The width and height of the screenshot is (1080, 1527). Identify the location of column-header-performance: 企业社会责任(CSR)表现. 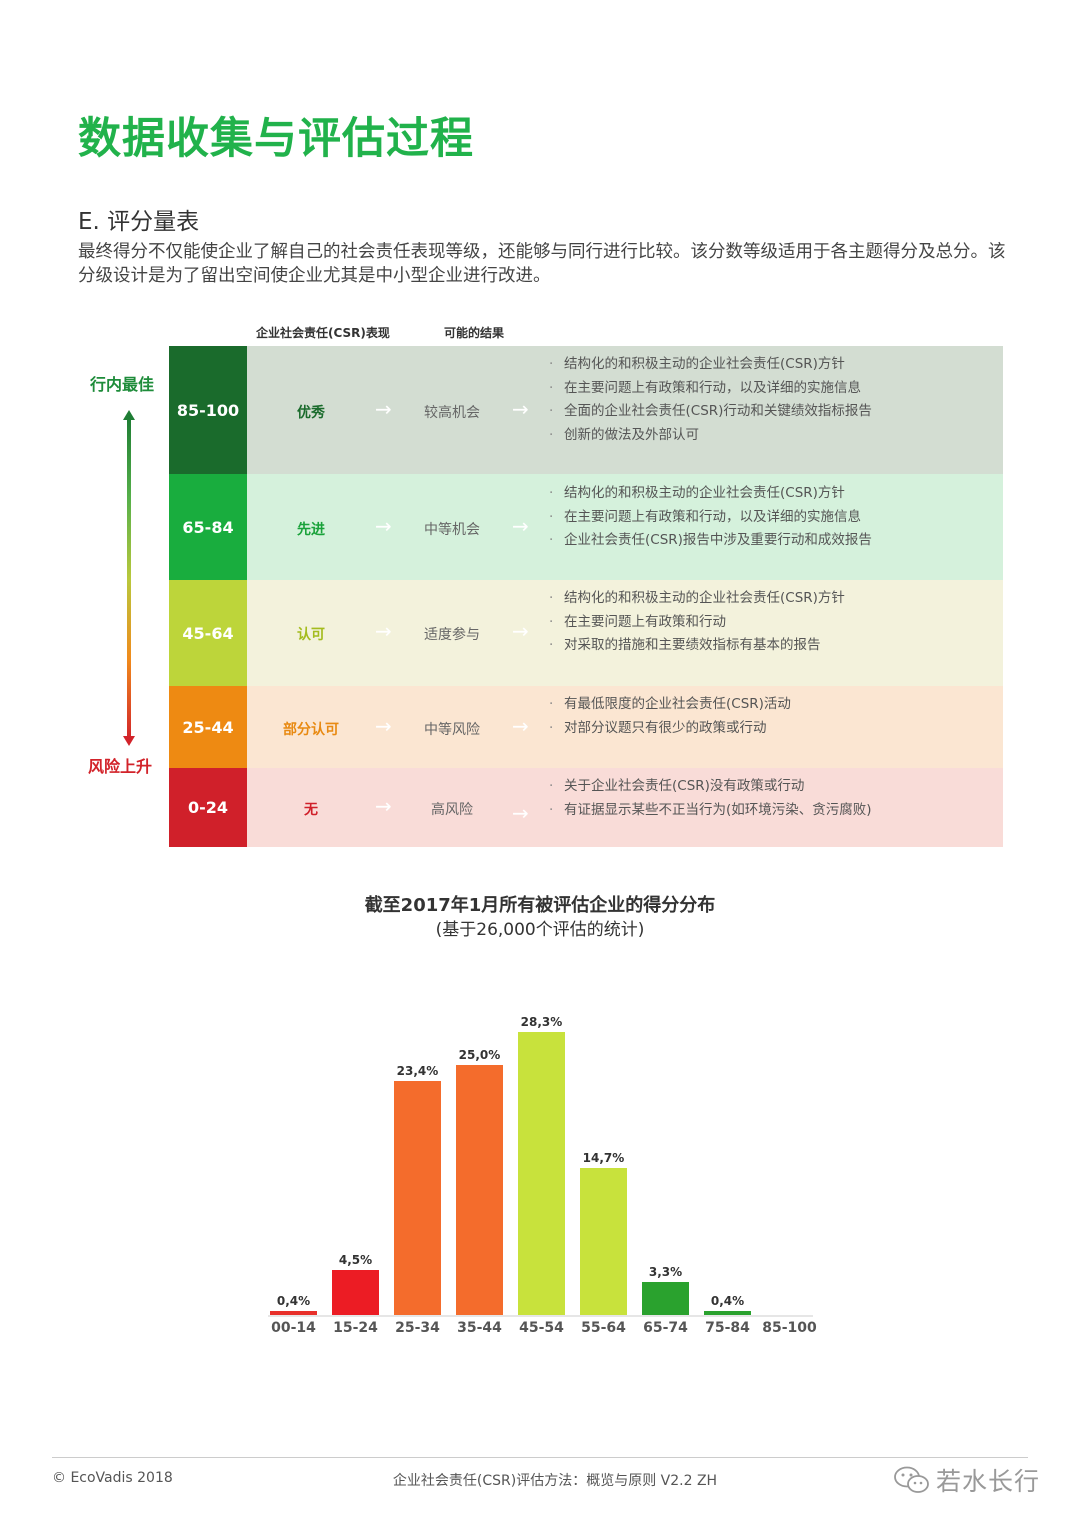
(323, 333).